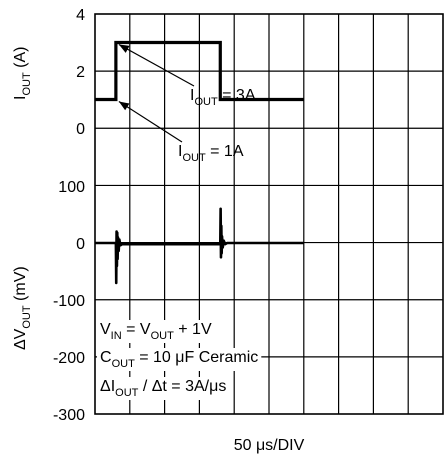  I want to click on iout-trace, so click(199, 71).